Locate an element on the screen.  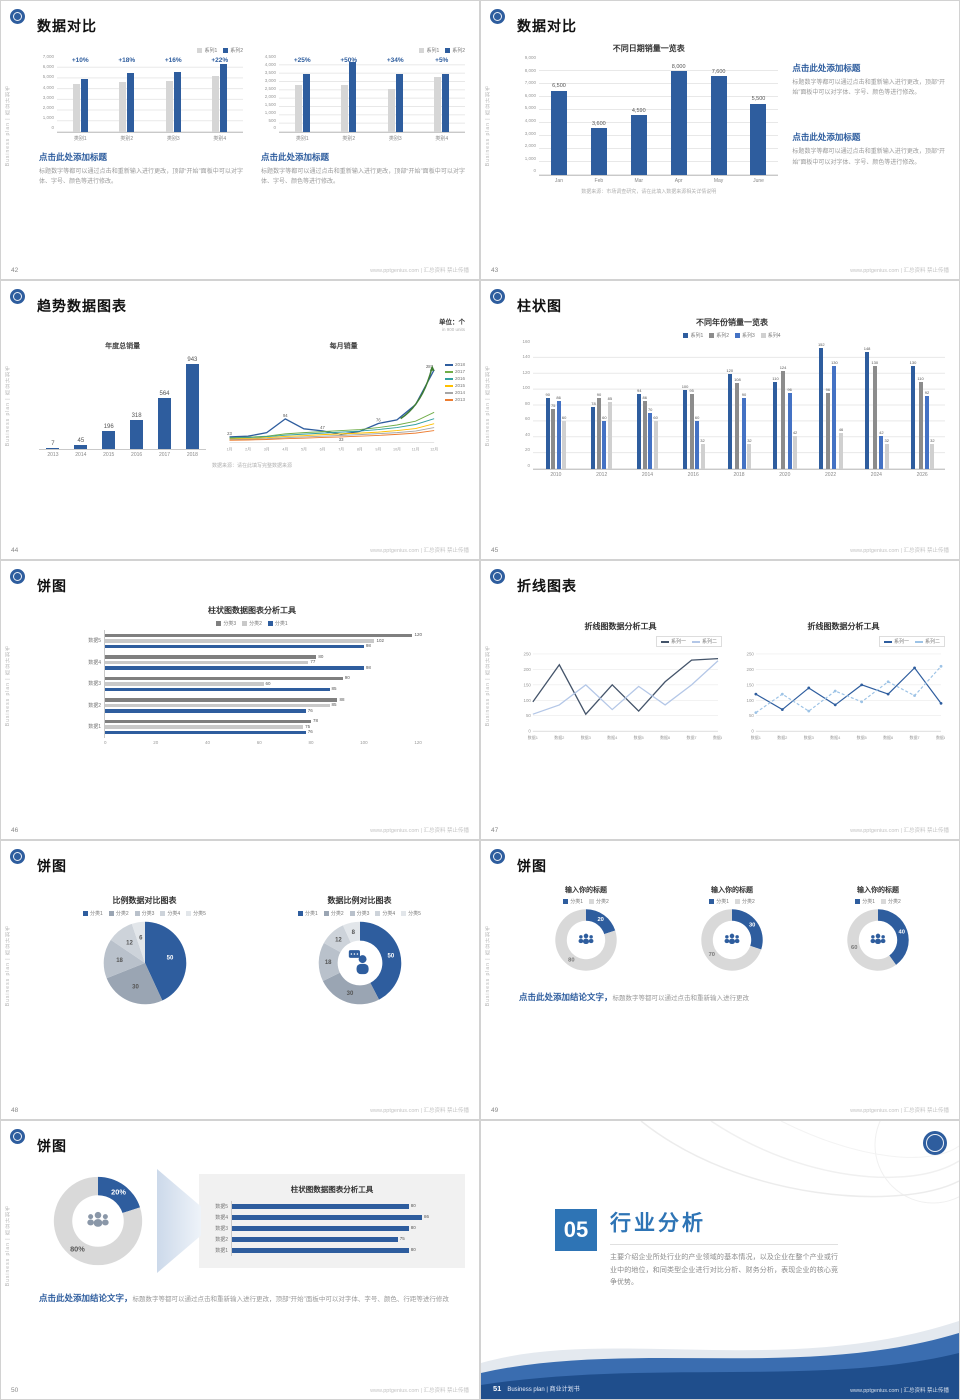
category-label: 数据4 is located at coordinates (94, 662).